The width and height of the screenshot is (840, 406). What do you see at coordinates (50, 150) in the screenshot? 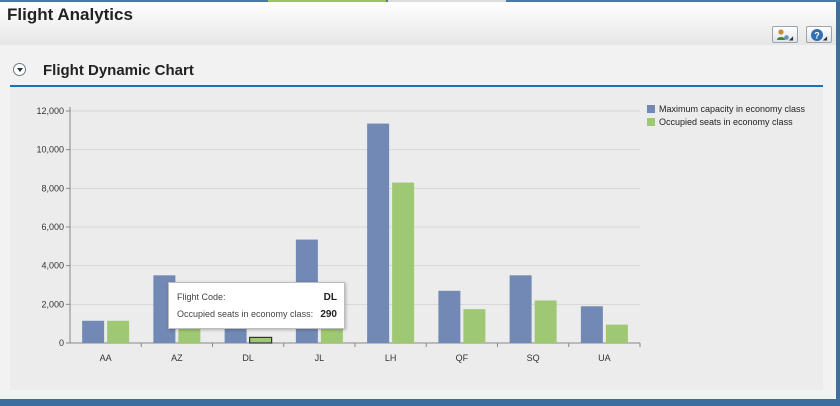
I see `y-tick-label: 10,000` at bounding box center [50, 150].